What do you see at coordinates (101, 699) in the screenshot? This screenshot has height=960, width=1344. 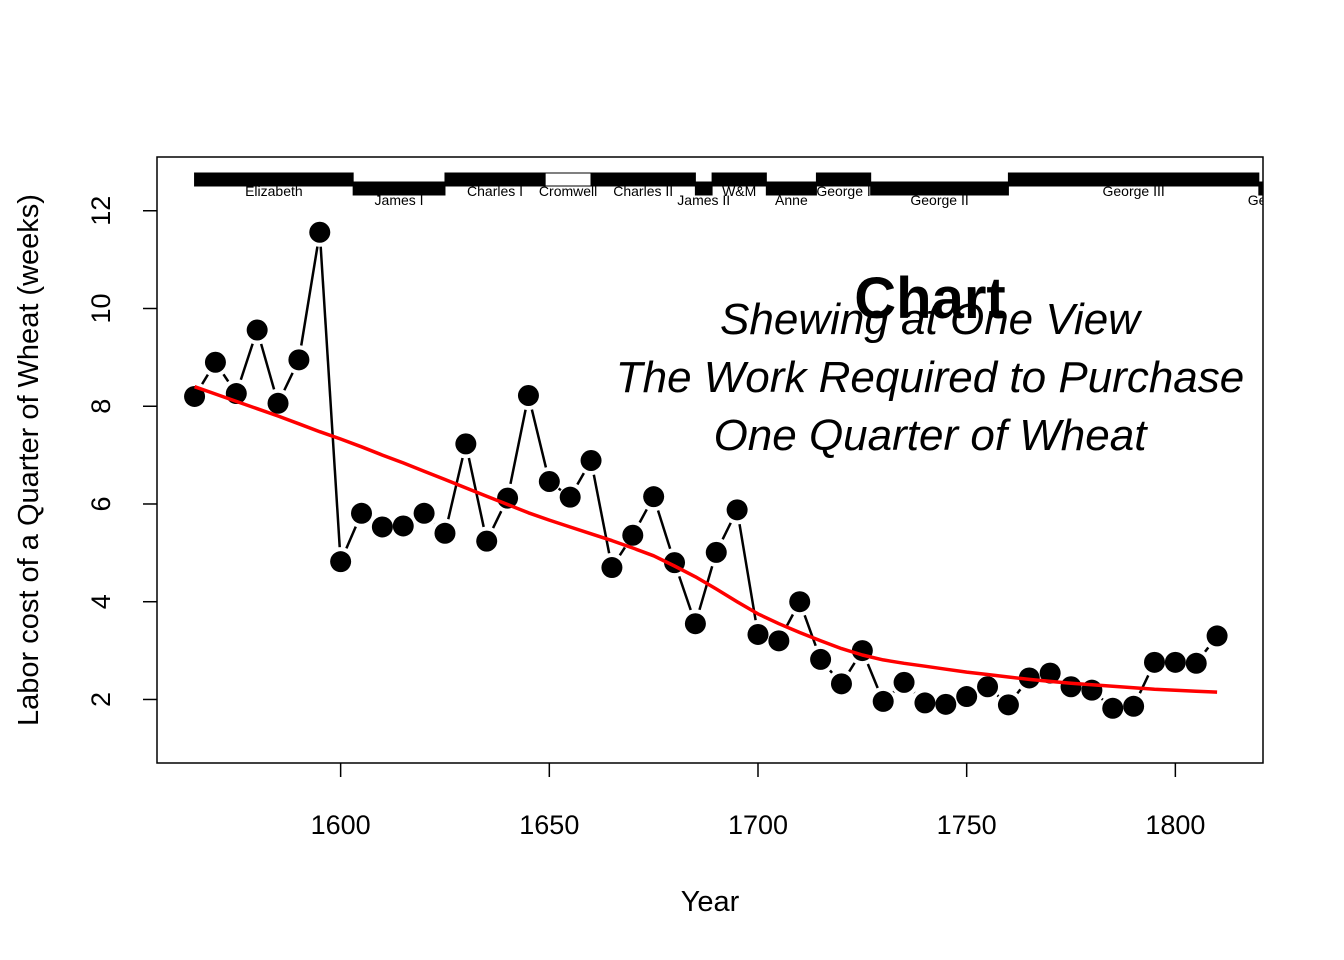 I see `y-tick-label: 2` at bounding box center [101, 699].